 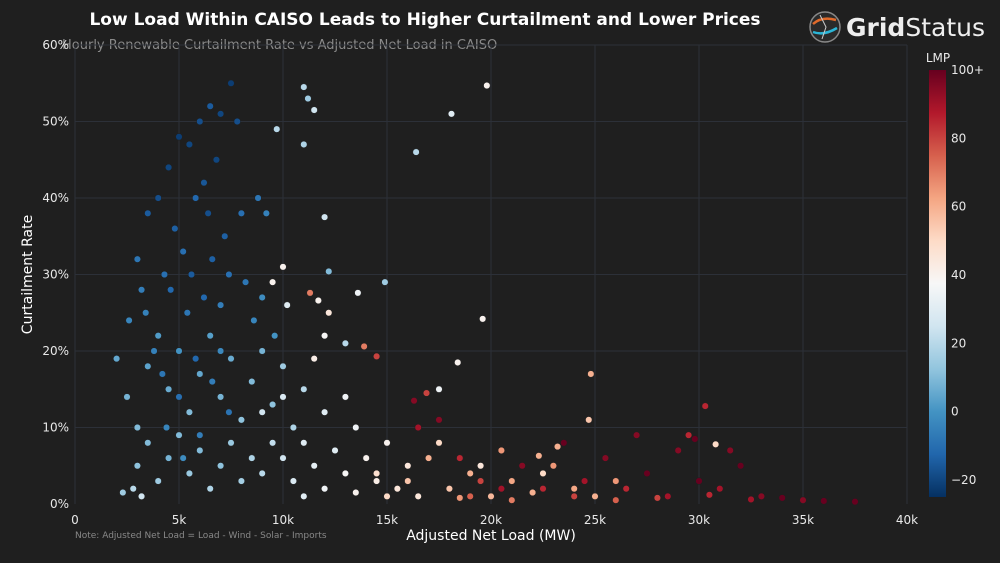 What do you see at coordinates (283, 520) in the screenshot?
I see `x-tick-label: 10k` at bounding box center [283, 520].